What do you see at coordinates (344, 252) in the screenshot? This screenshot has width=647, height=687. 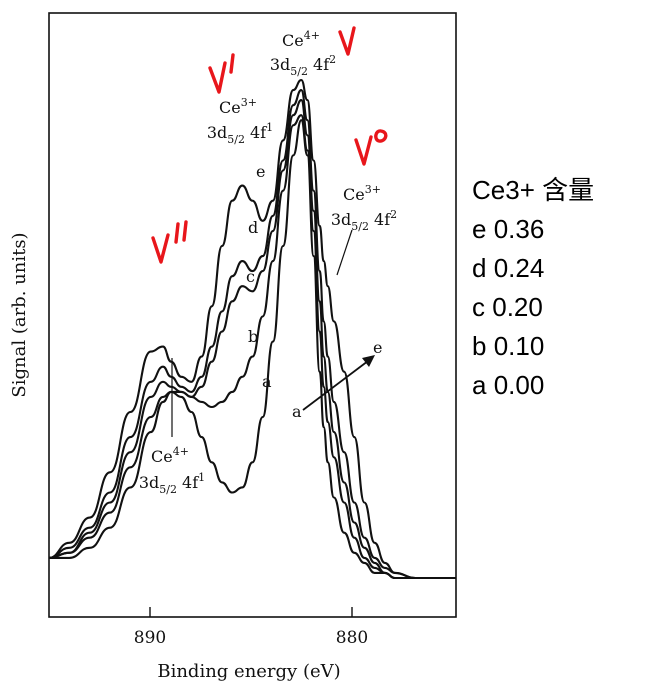 I see `annotation-ce3-v0-leader` at bounding box center [344, 252].